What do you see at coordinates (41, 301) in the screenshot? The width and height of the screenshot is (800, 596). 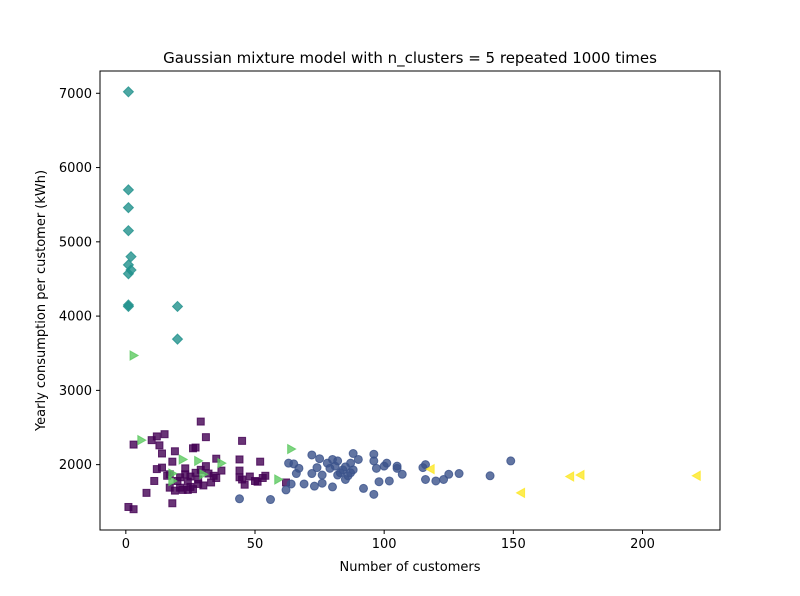 I see `y-axis-label: Yearly consumption per customer (kWh)` at bounding box center [41, 301].